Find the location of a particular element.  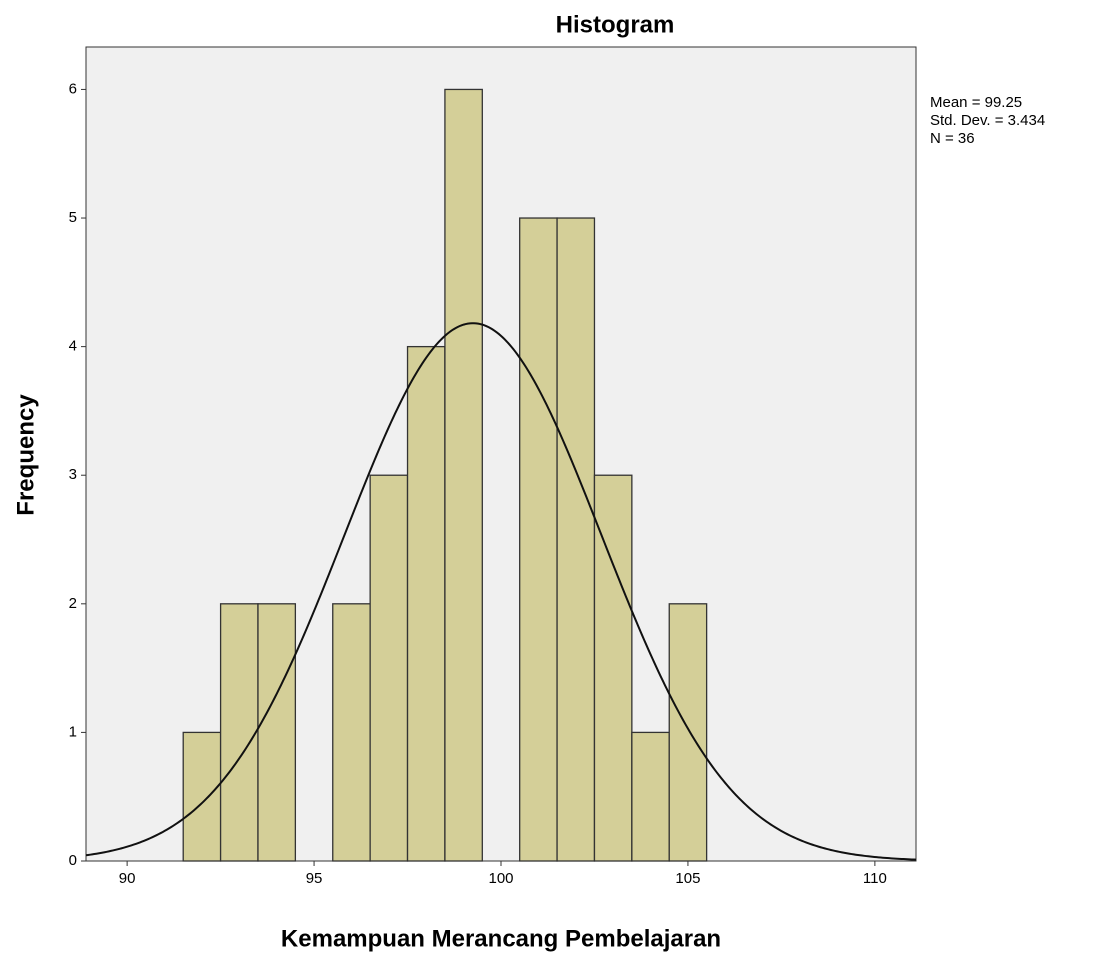

x-tick-label: 100 is located at coordinates (500, 878).